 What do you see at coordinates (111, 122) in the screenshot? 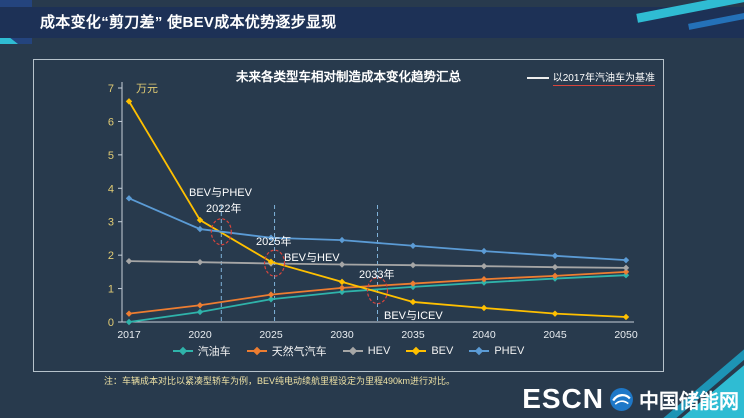
I see `svg-text: 6` at bounding box center [111, 122].